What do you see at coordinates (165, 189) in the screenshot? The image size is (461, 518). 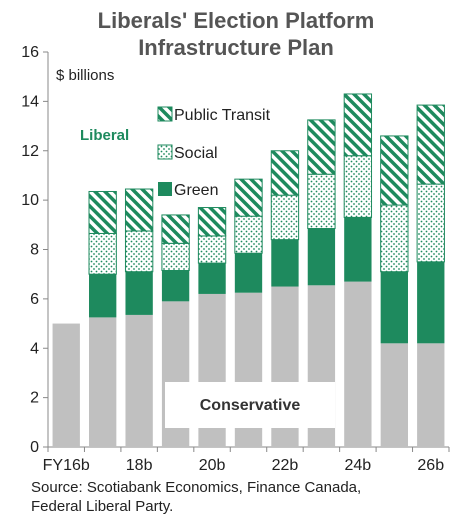 I see `legend-swatch-green` at bounding box center [165, 189].